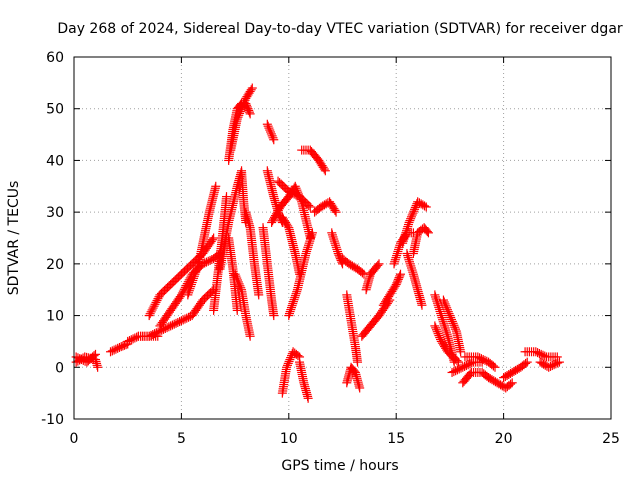 The height and width of the screenshot is (480, 640). I want to click on y-tick-label: 10, so click(55, 317).